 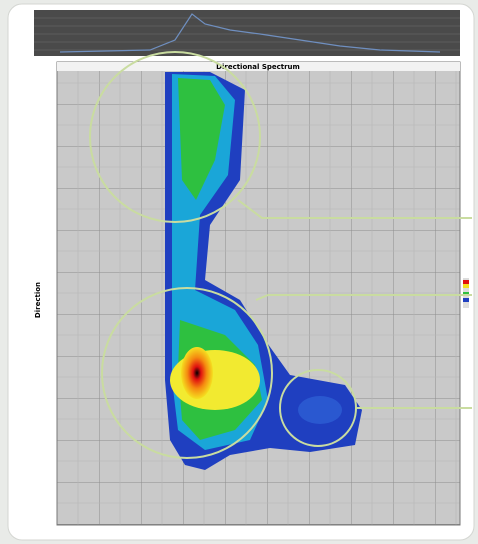 I want to click on peak-region, so click(x=197, y=373).